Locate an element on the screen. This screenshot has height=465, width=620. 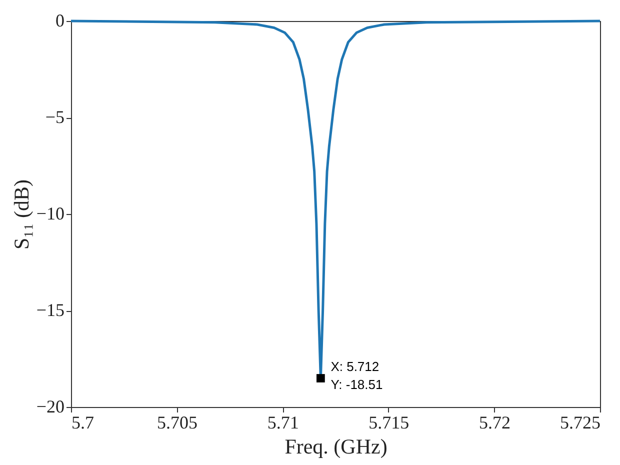
y-tick-label: 0 is located at coordinates (60, 20).